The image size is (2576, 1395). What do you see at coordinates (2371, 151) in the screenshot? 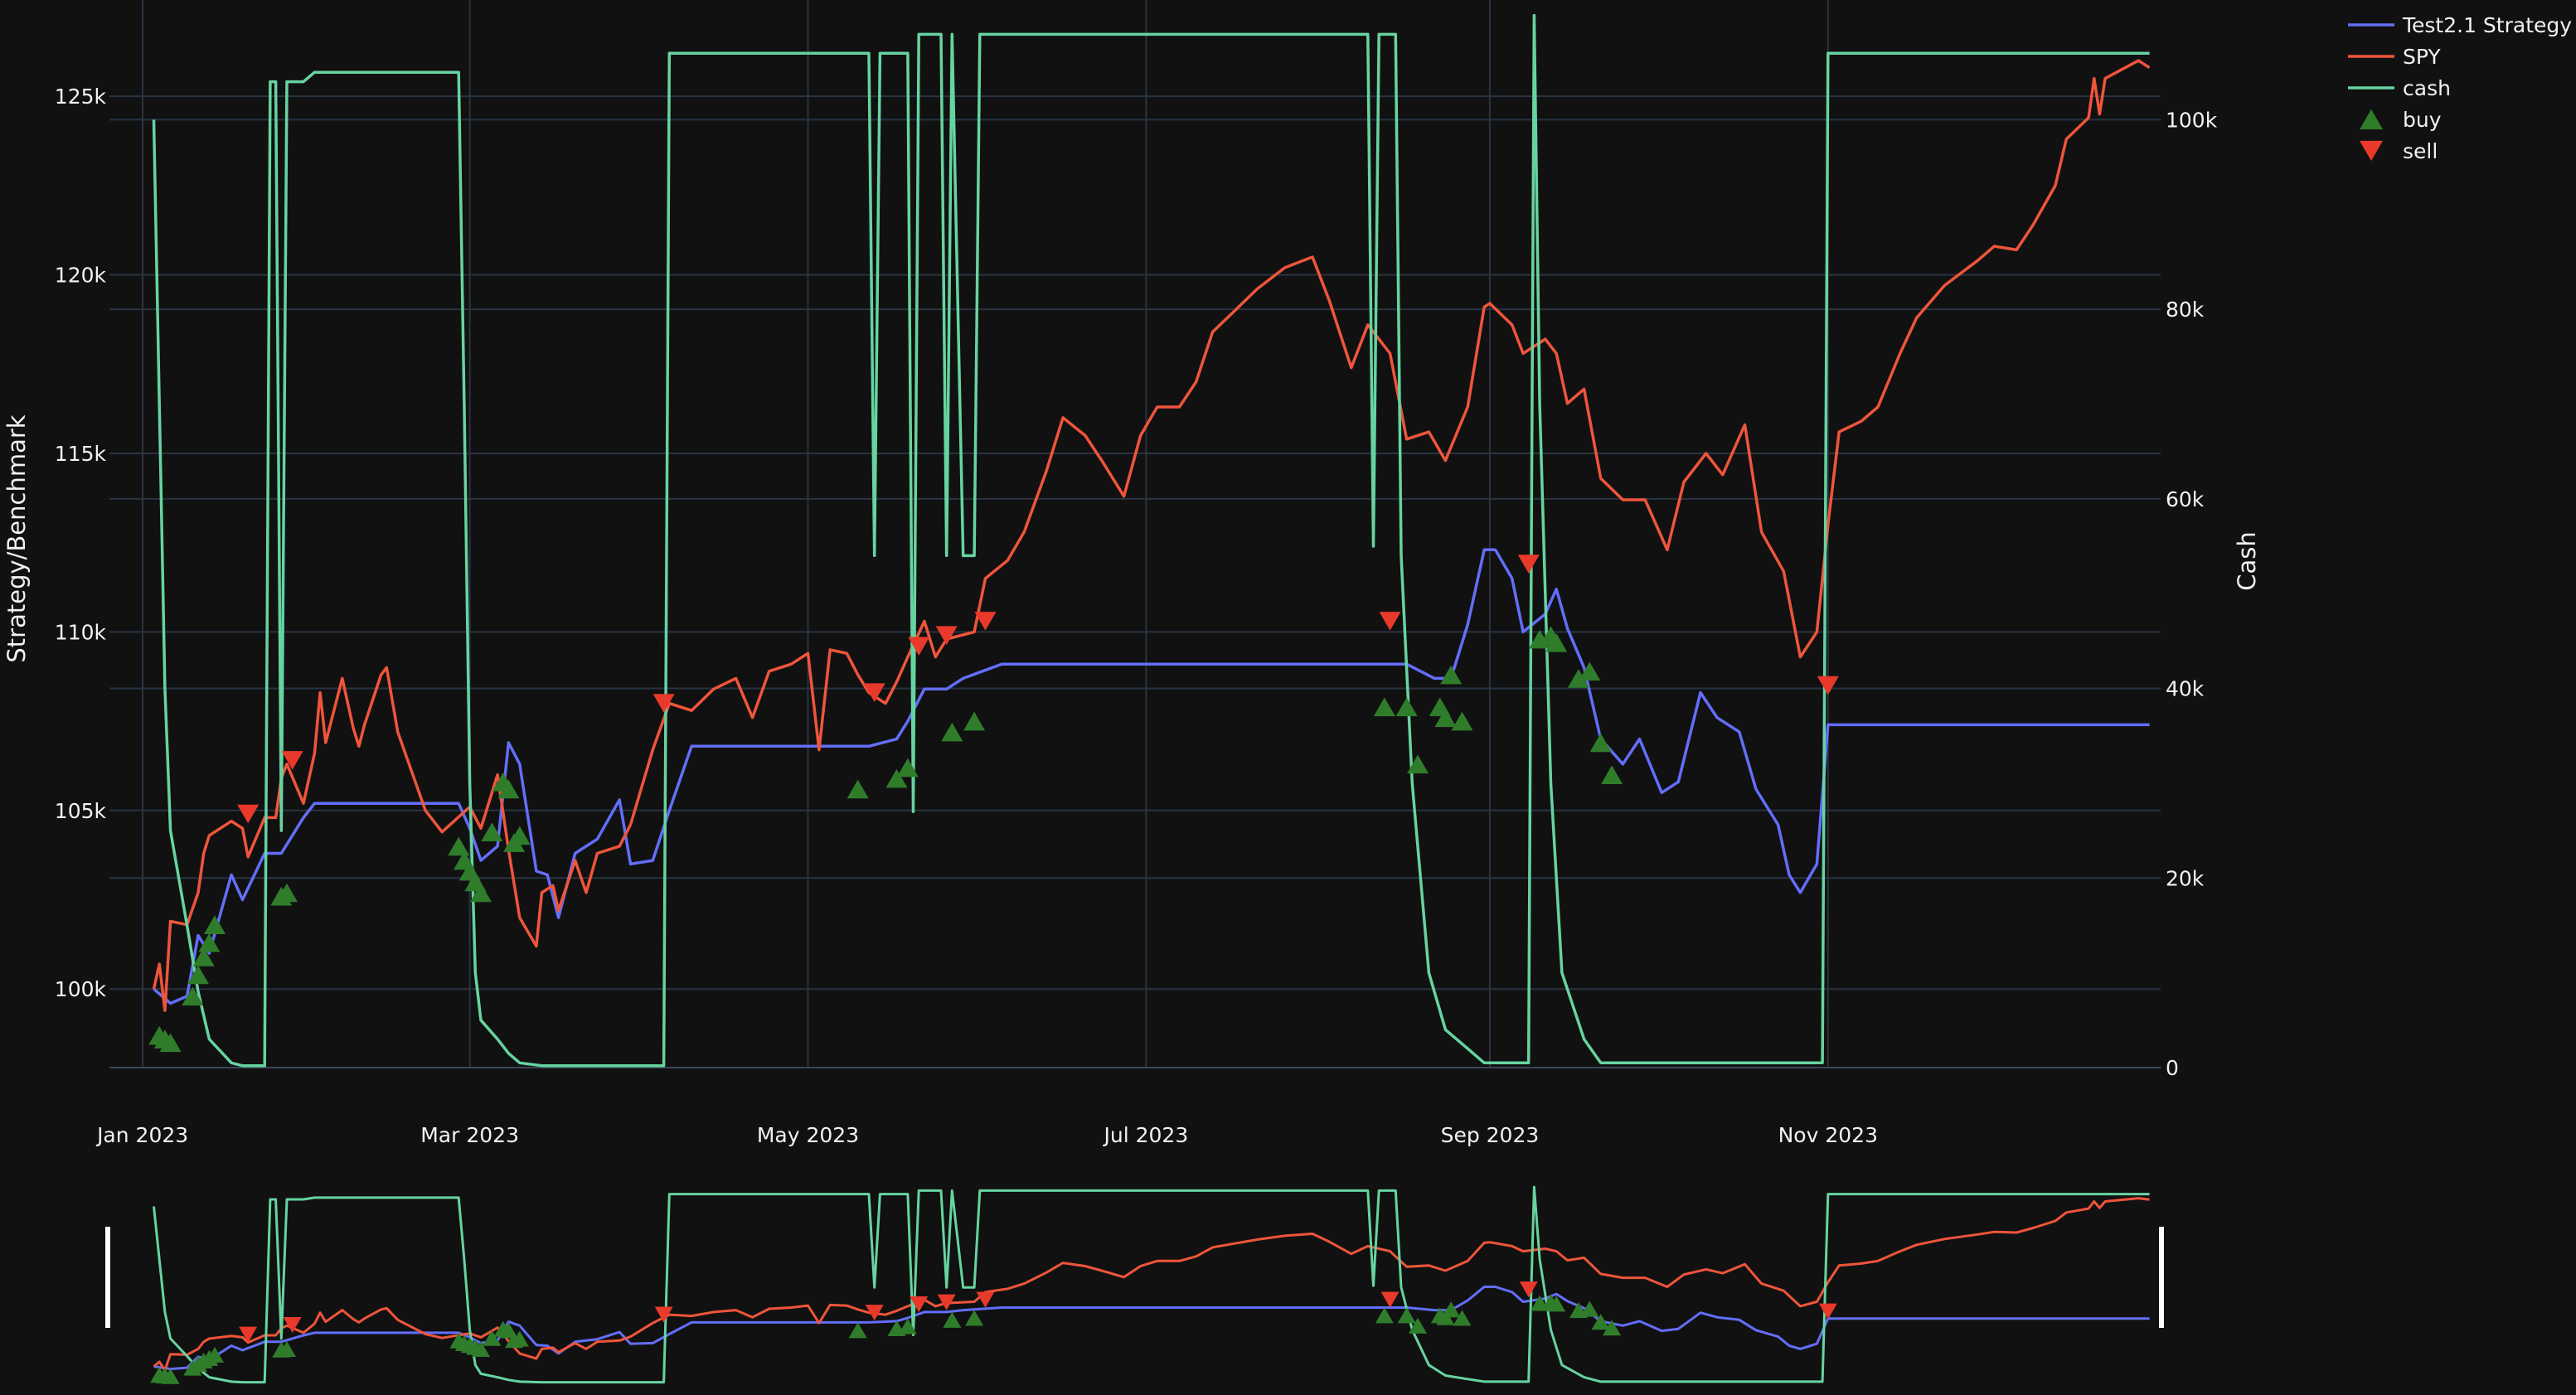
I see `legend-swatch-sell` at bounding box center [2371, 151].